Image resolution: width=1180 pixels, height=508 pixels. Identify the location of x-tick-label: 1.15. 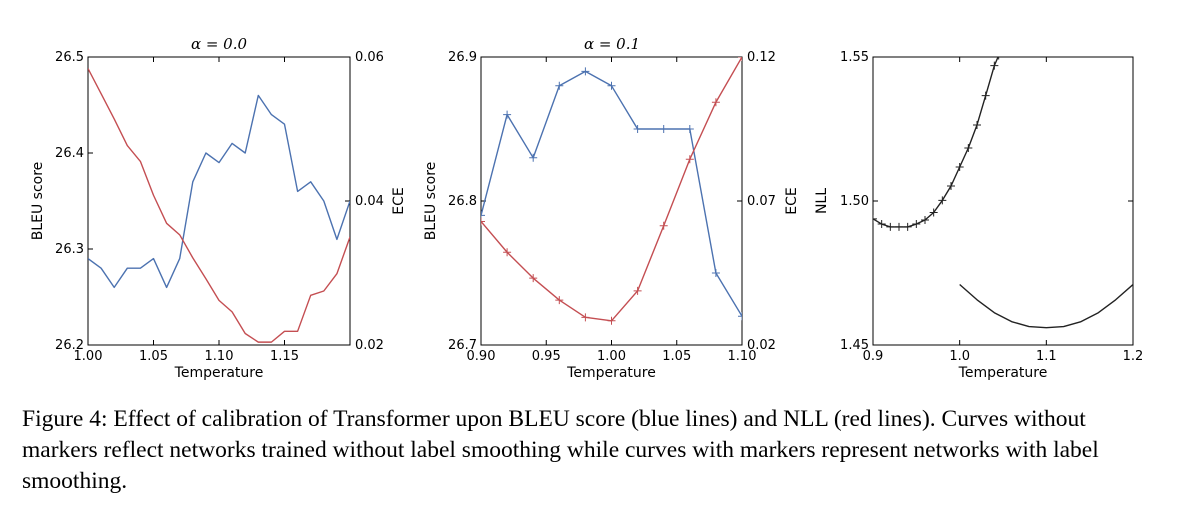
(284, 356).